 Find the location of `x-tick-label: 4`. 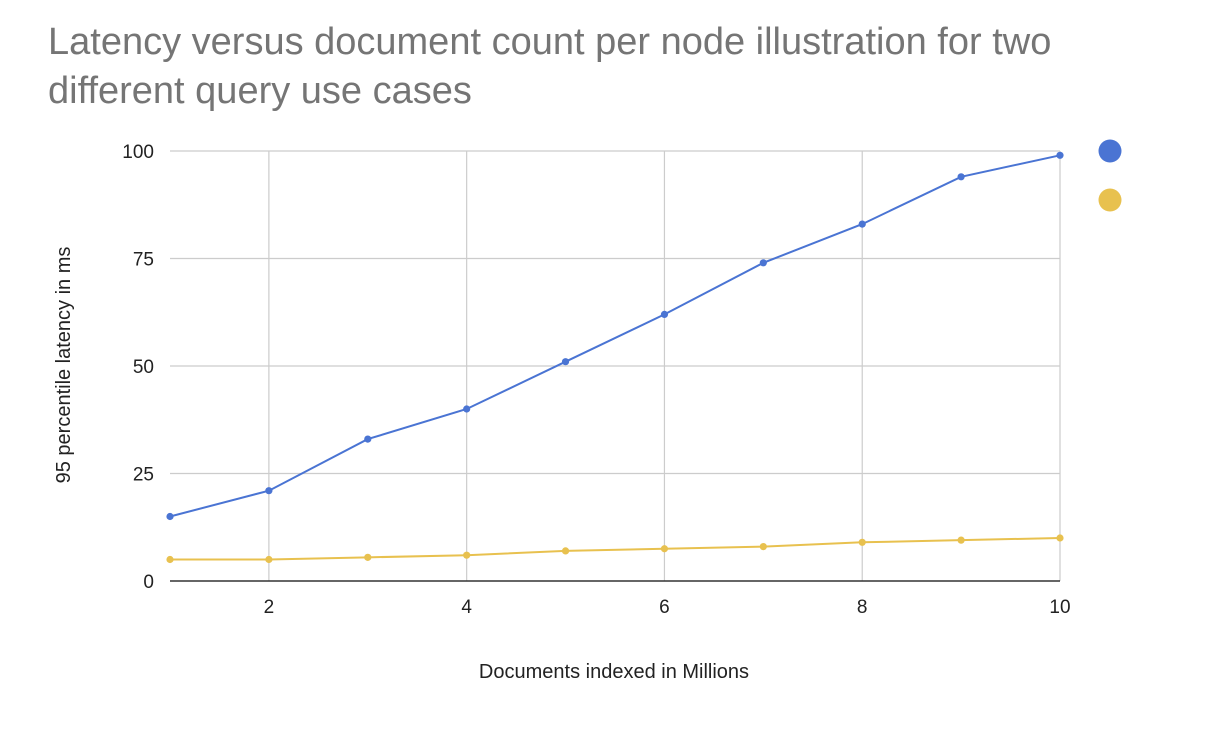

x-tick-label: 4 is located at coordinates (466, 607).